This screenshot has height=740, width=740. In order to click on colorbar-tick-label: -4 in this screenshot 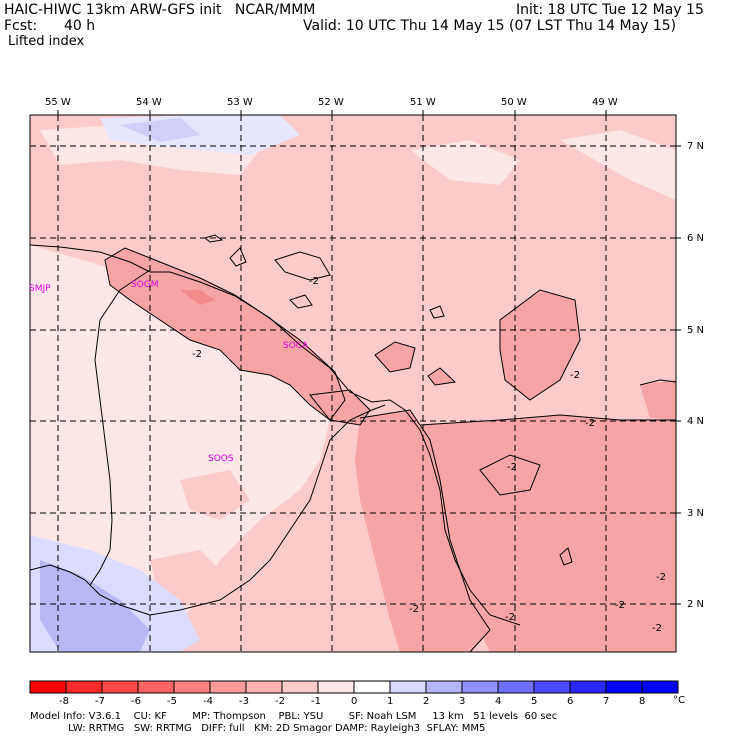, I will do `click(208, 701)`.